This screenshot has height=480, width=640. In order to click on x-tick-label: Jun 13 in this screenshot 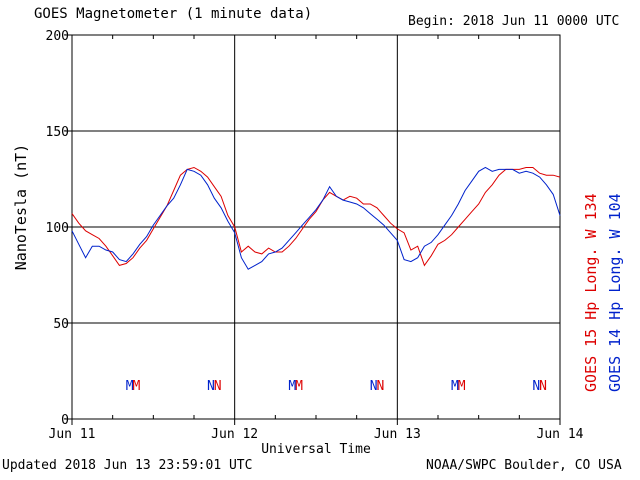, I will do `click(397, 434)`.